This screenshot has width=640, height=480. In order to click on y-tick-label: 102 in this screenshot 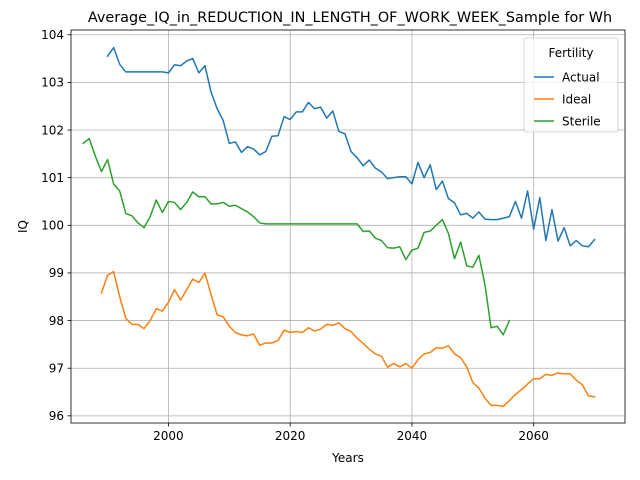, I will do `click(52, 130)`.